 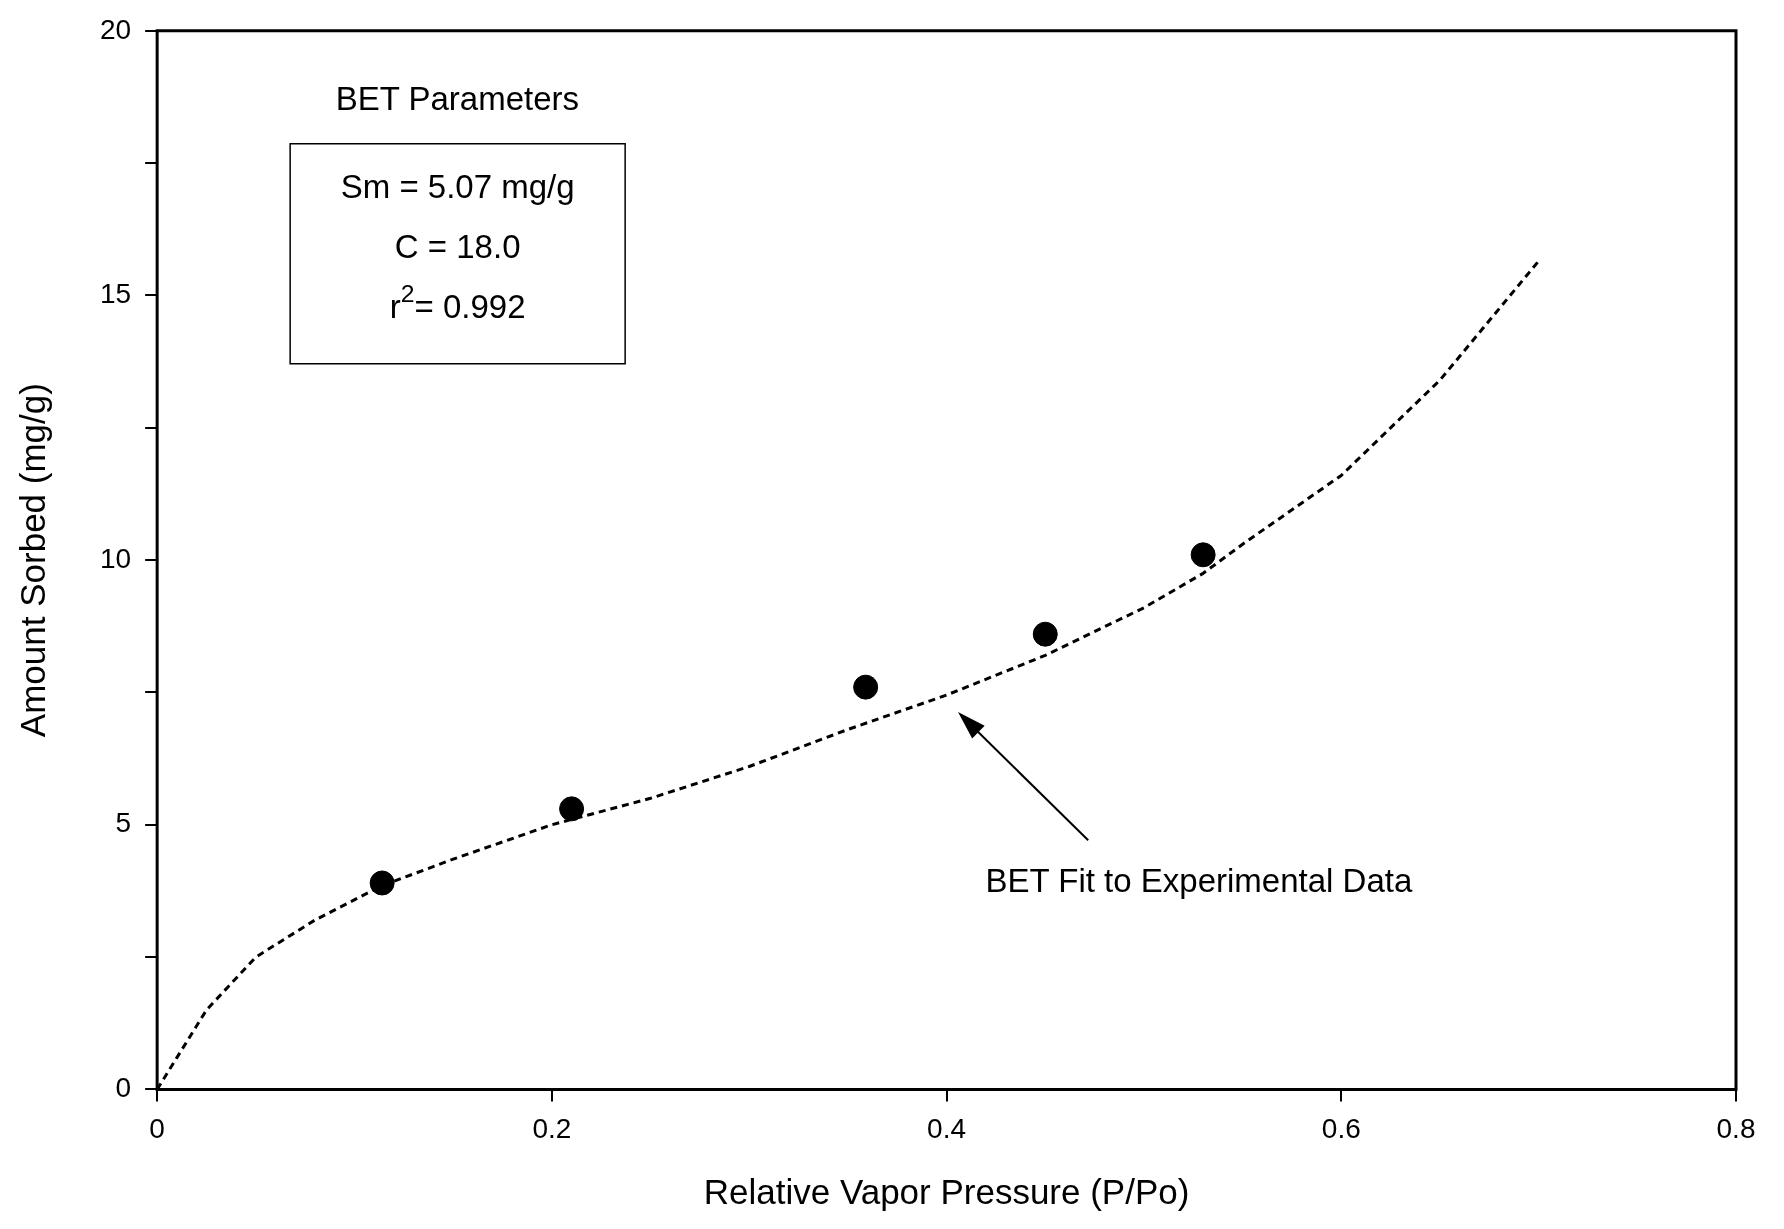 I want to click on y-tick-label: 10, so click(x=115, y=558).